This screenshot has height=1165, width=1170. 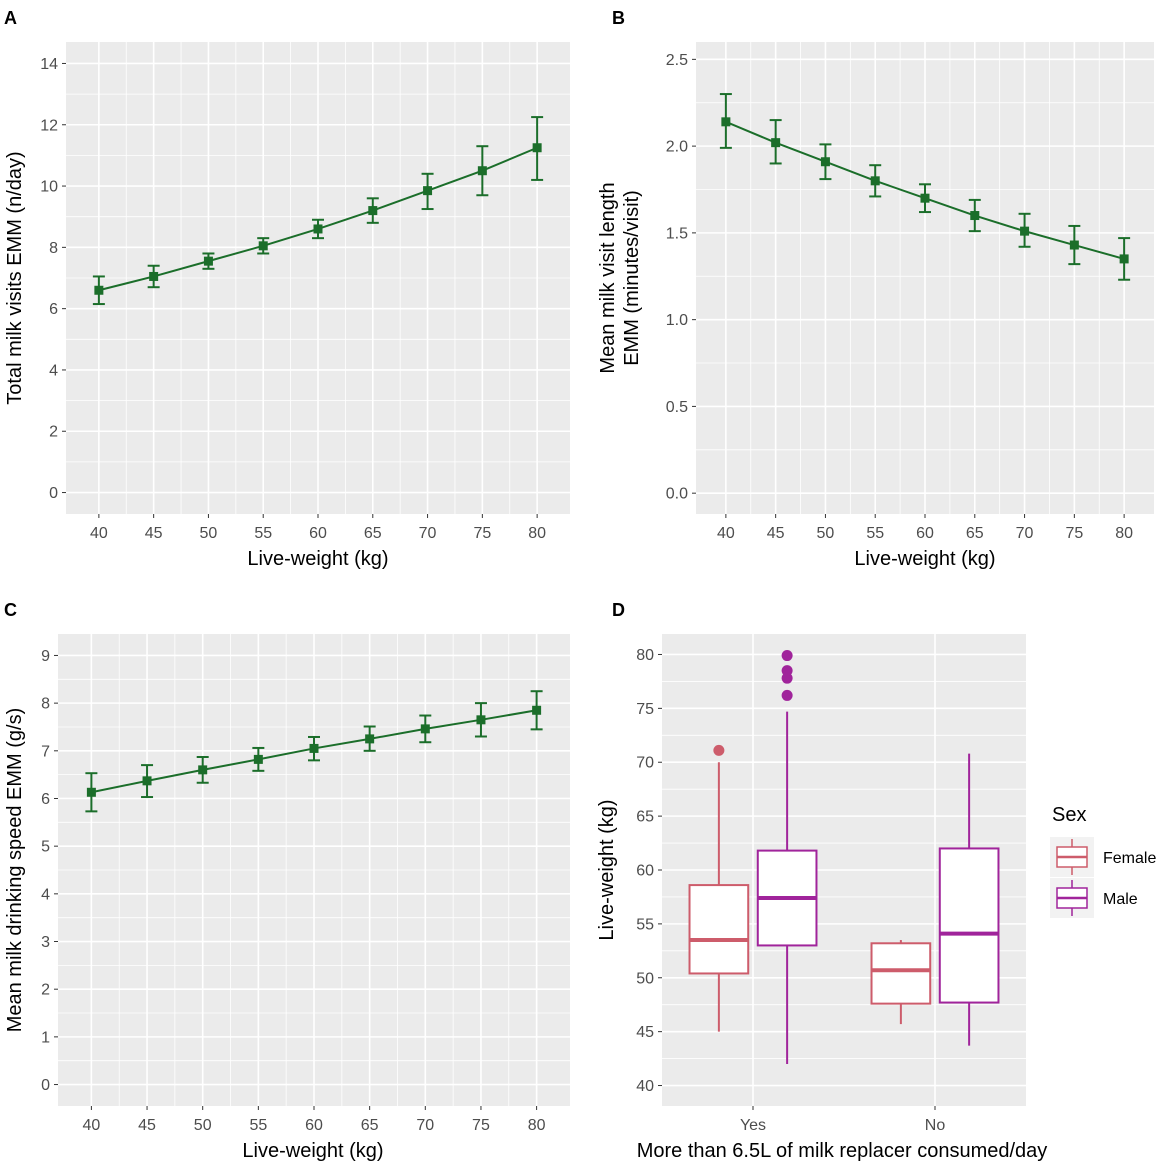 I want to click on legend-label-male: Male, so click(x=1120, y=899).